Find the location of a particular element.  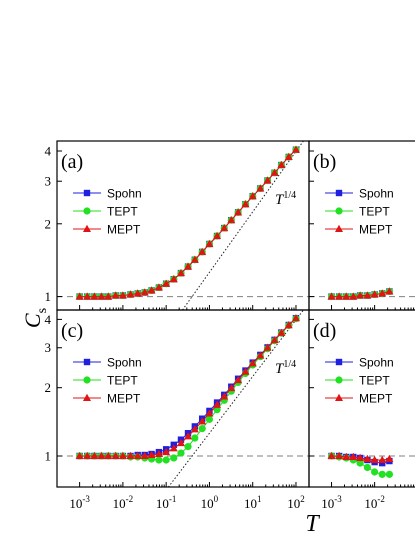

panel-b: (b) Spohn TEPT MEPT is located at coordinates (361, 225).